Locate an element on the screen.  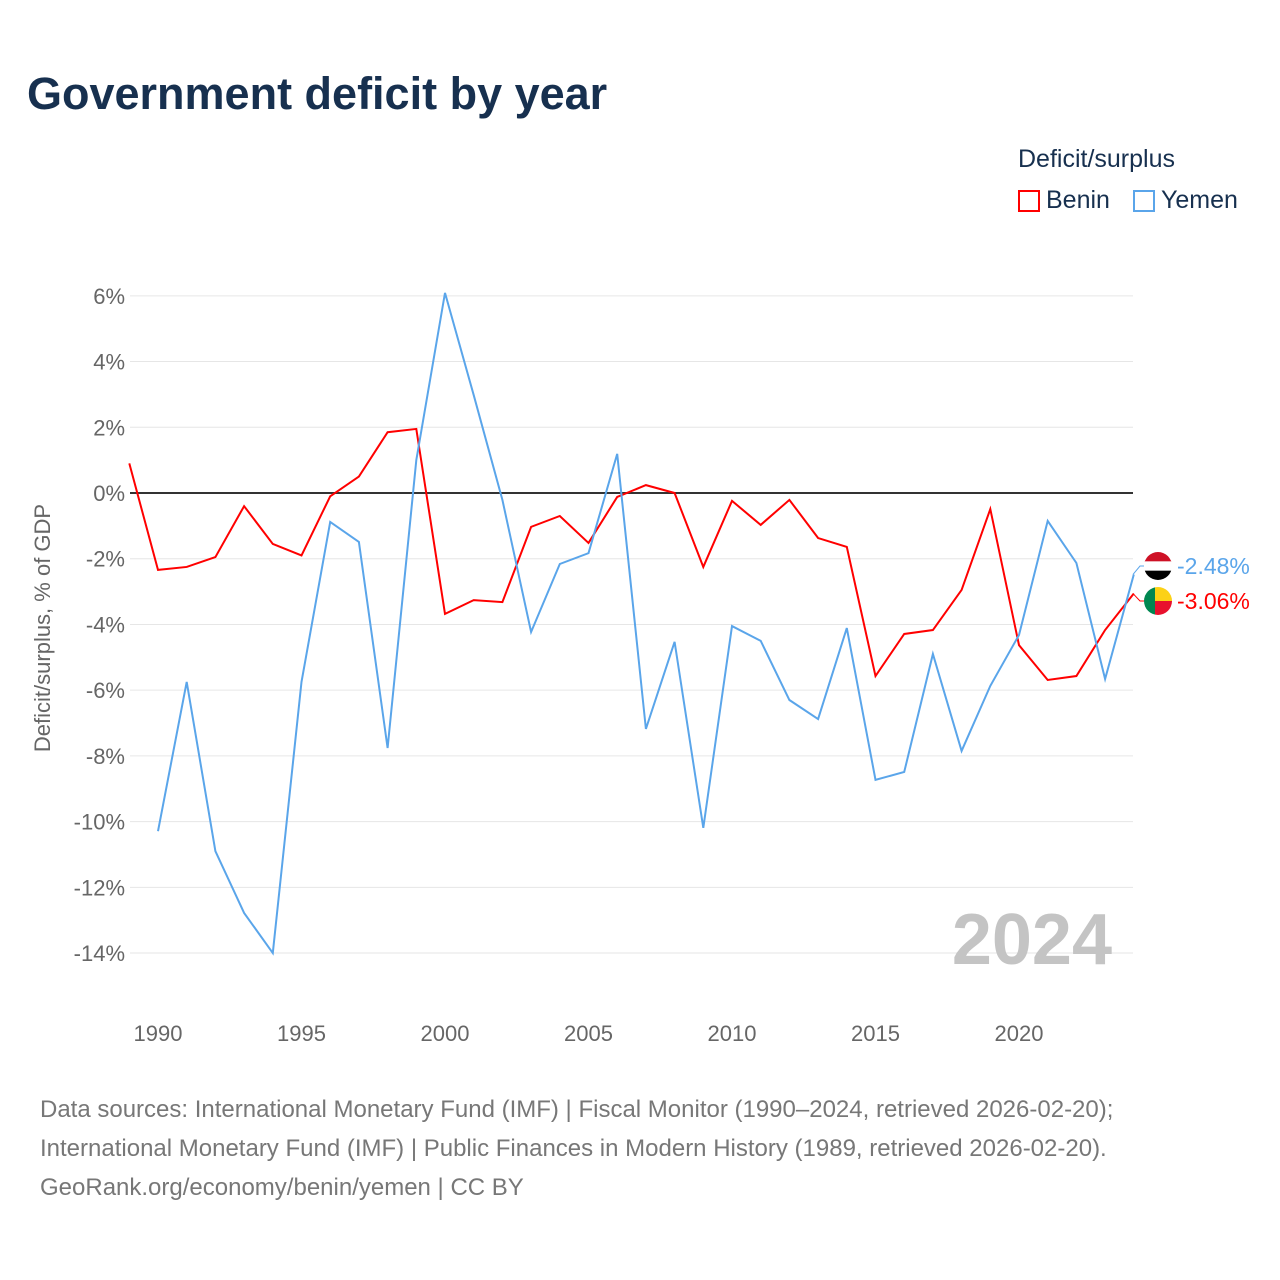
chart-title: Government deficit by year is located at coordinates (317, 93).